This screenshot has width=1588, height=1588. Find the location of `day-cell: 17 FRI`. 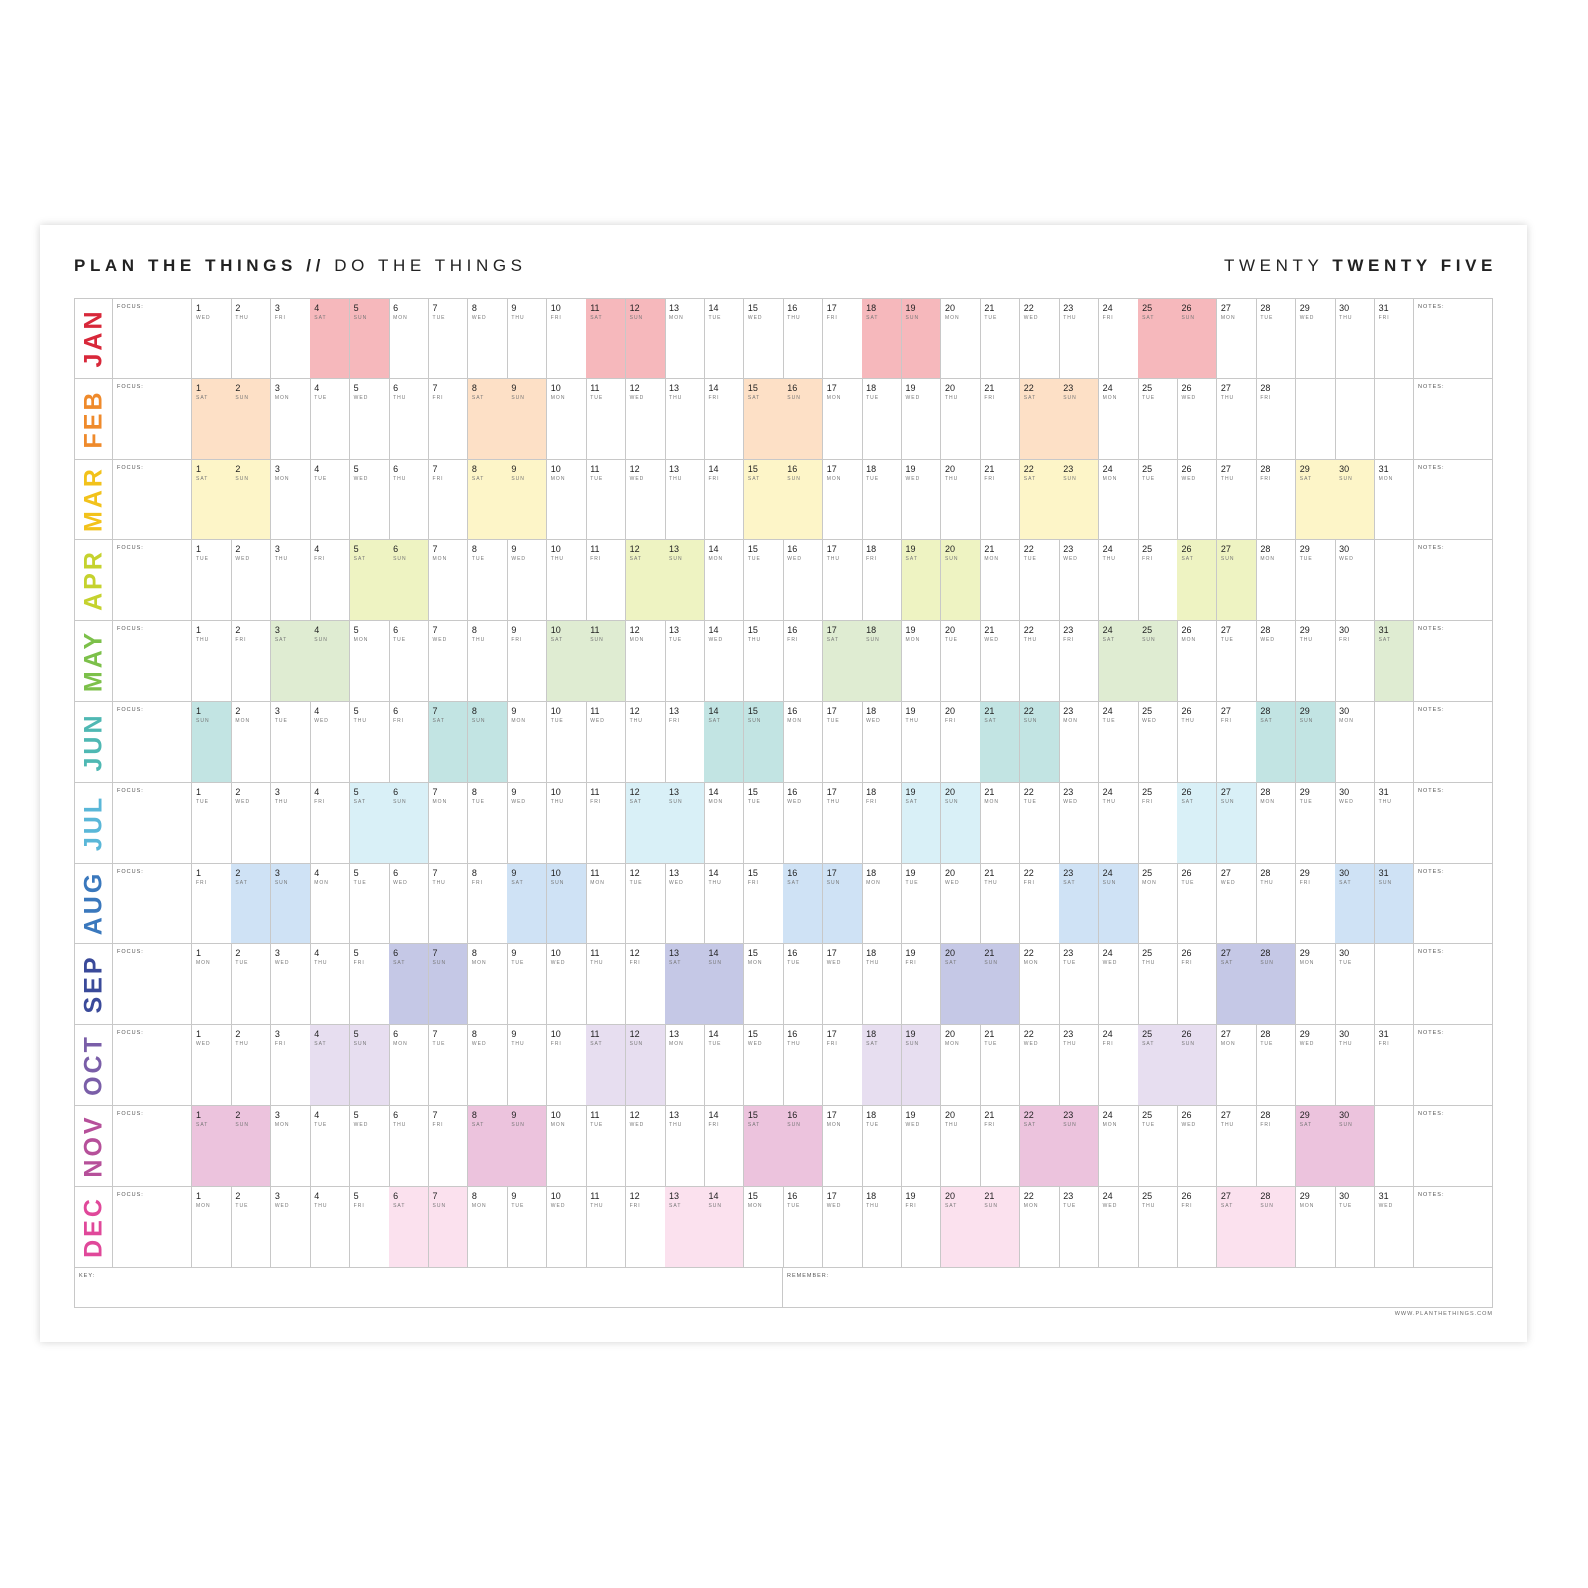

day-cell: 17 FRI is located at coordinates (842, 338).